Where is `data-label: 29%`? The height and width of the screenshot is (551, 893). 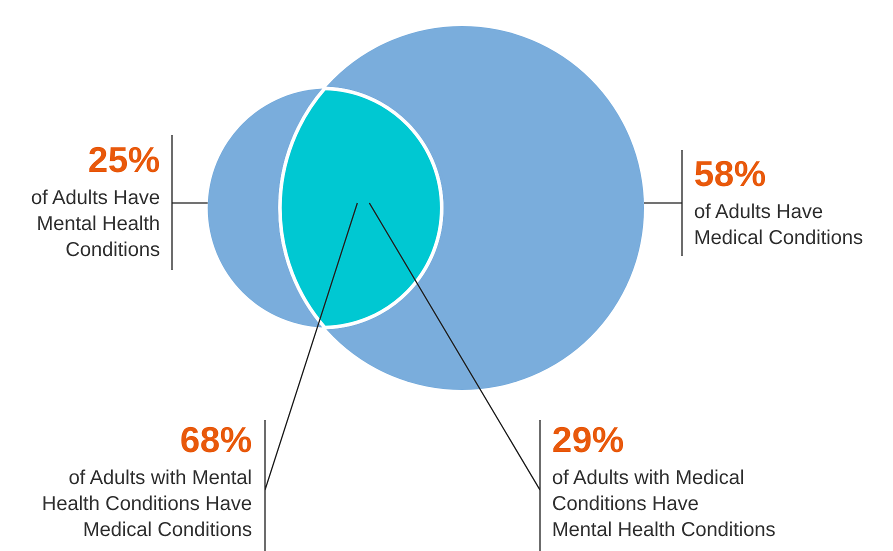
data-label: 29% is located at coordinates (588, 439).